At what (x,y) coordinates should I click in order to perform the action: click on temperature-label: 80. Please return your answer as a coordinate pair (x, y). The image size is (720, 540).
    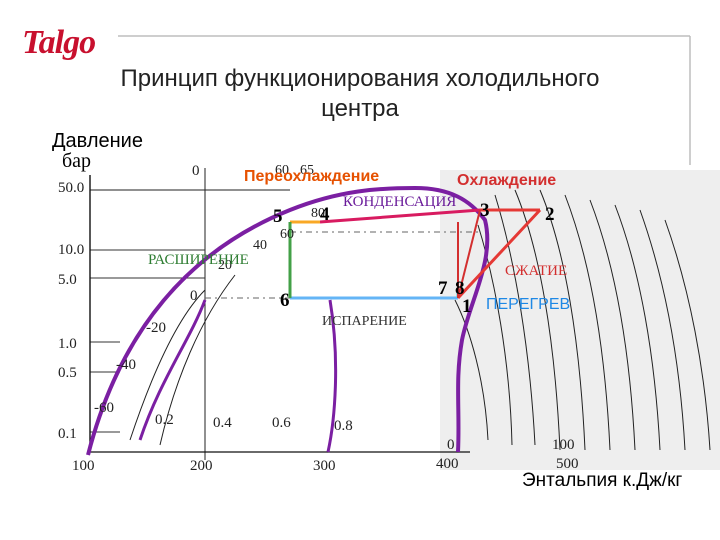
    Looking at the image, I should click on (318, 213).